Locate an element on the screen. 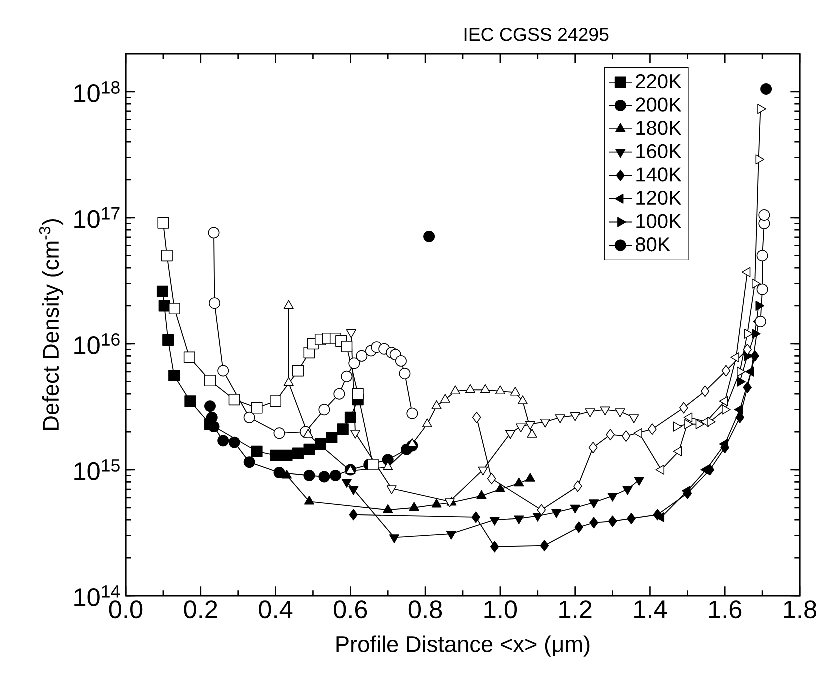 This screenshot has height=689, width=821. y-tick-label: 10$^{18}$ is located at coordinates (97, 91).